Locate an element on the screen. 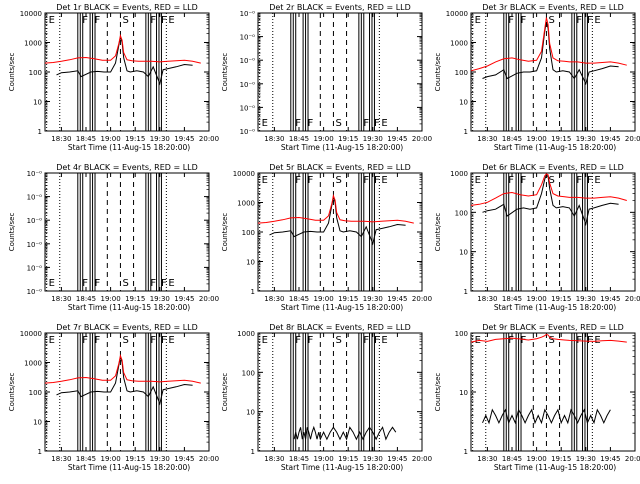 Image resolution: width=640 pixels, height=484 pixels. panel-title: Det 3r BLACK = Events, RED = LLD is located at coordinates (553, 7).